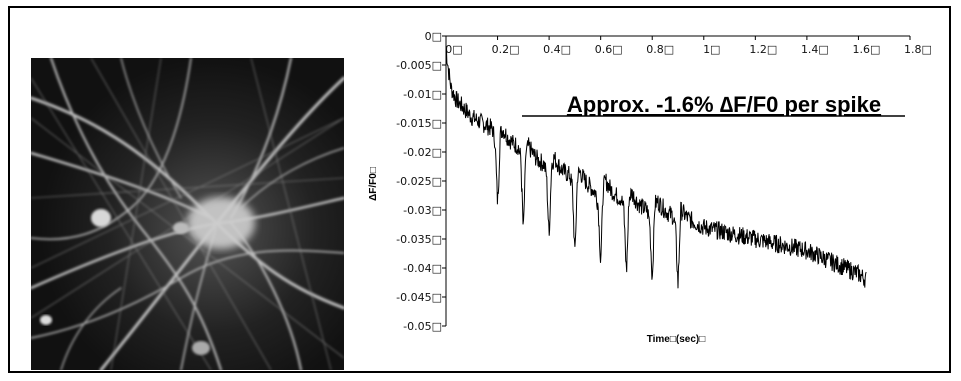  Describe the element at coordinates (419, 181) in the screenshot. I see `y-tick-label: -0.025□` at that location.